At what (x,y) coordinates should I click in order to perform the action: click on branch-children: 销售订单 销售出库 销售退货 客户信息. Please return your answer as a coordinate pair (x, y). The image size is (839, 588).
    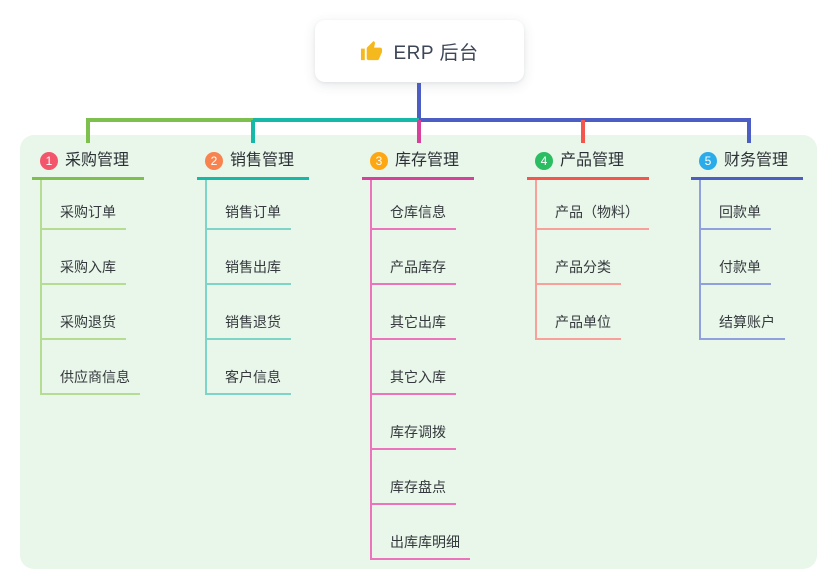
    Looking at the image, I should click on (257, 287).